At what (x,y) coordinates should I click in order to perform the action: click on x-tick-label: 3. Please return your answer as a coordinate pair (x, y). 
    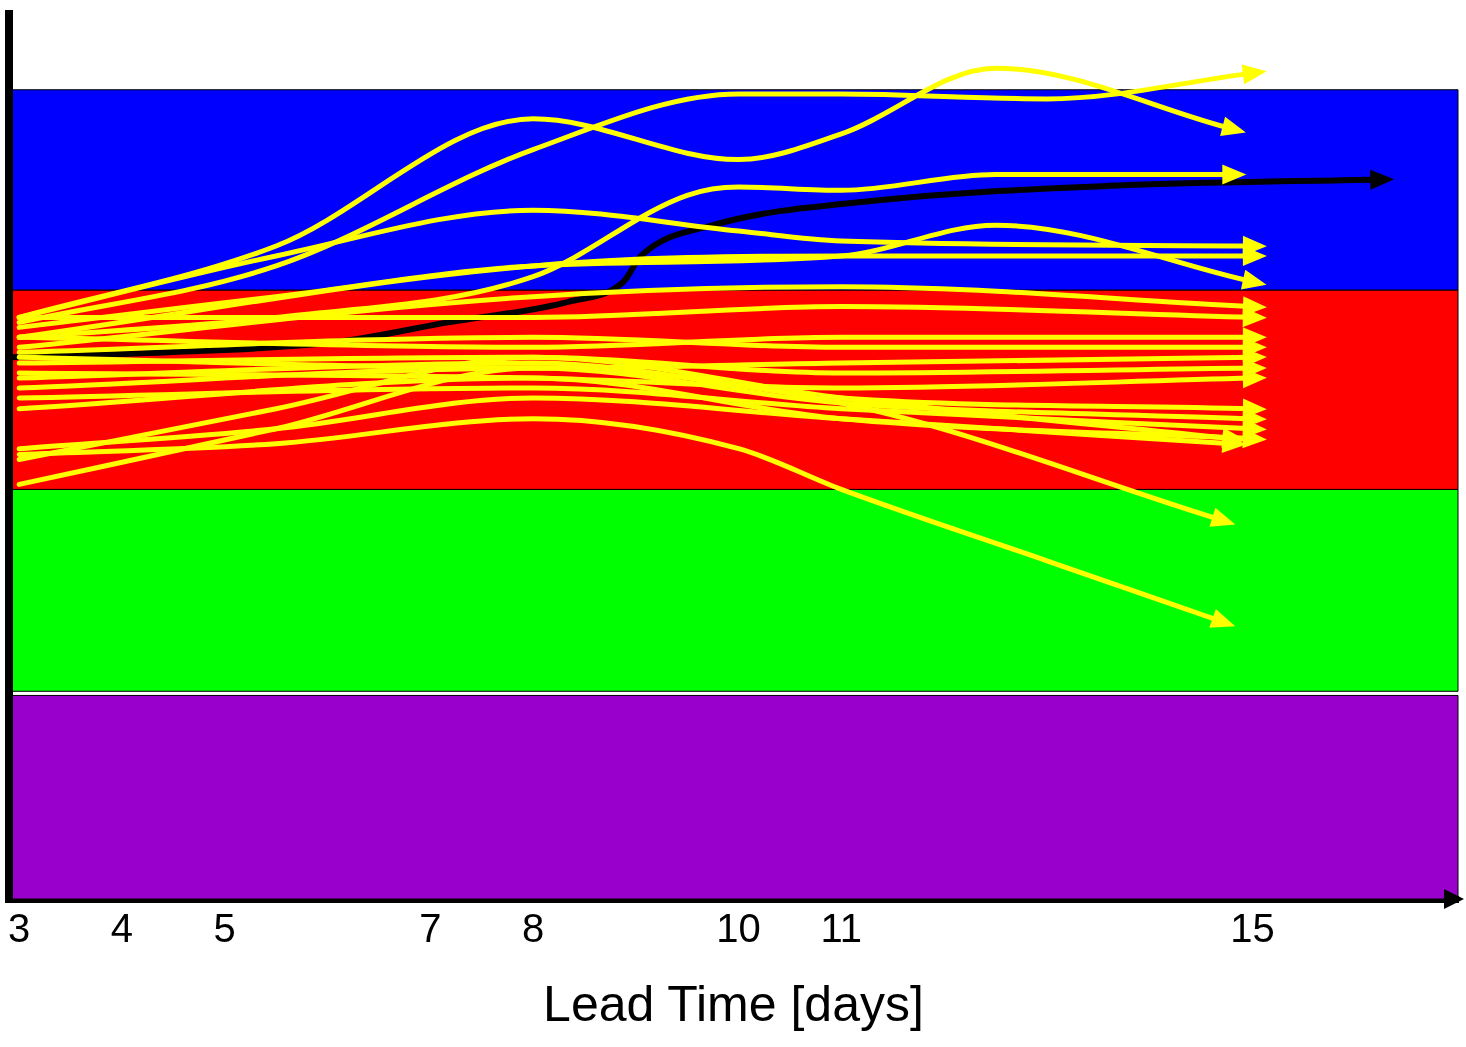
    Looking at the image, I should click on (19, 928).